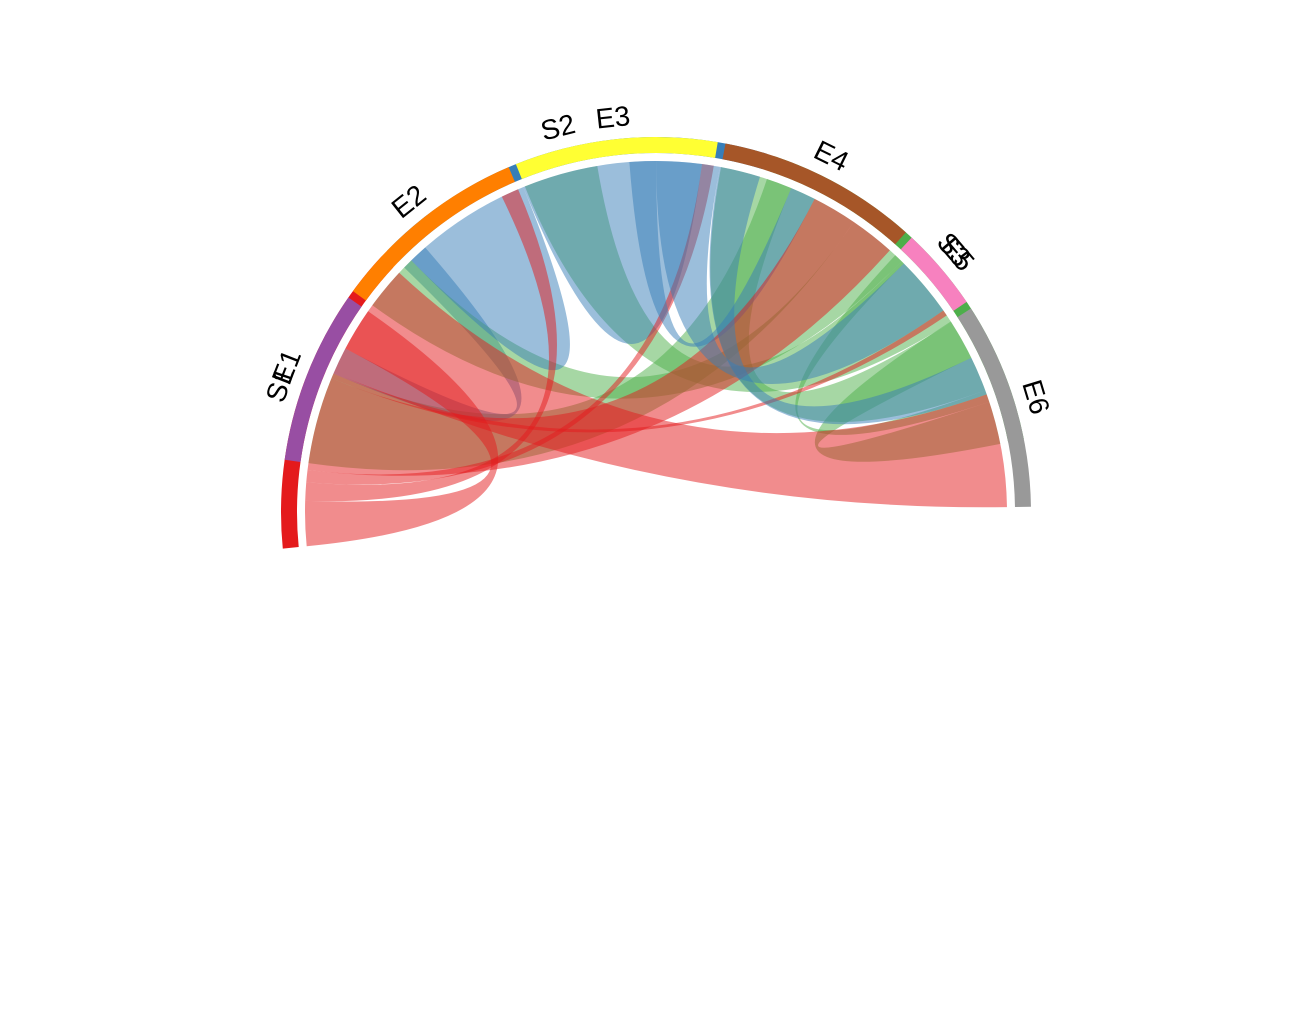 Image resolution: width=1312 pixels, height=1016 pixels. Describe the element at coordinates (1036, 397) in the screenshot. I see `sector-label-e6: E6` at that location.